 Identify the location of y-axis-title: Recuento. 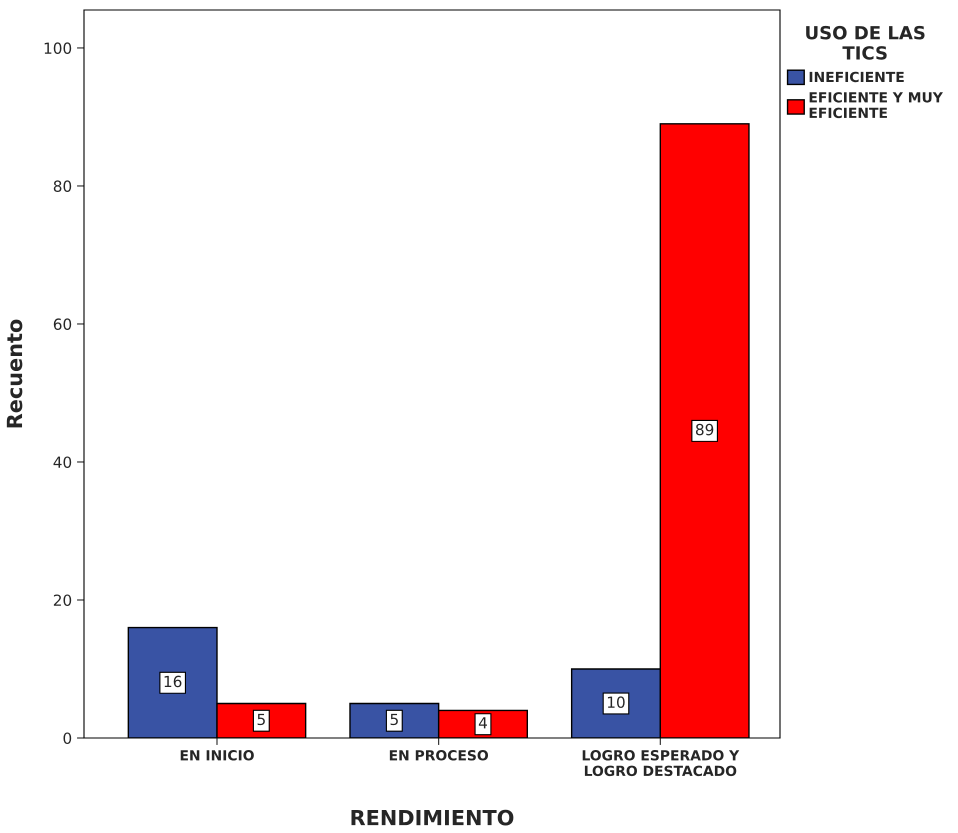
(14, 374).